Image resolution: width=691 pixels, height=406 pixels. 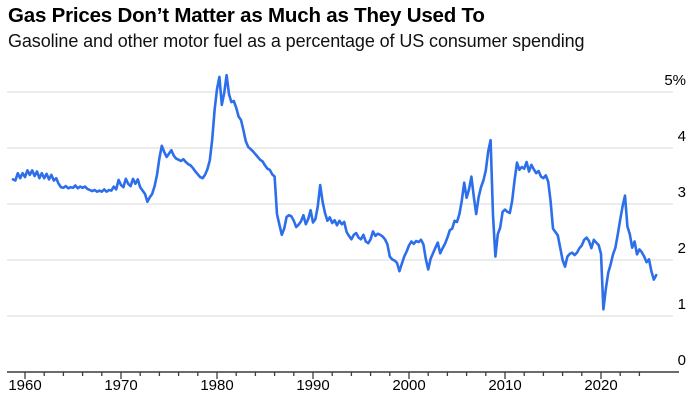 What do you see at coordinates (682, 248) in the screenshot?
I see `y-axis-label: 2` at bounding box center [682, 248].